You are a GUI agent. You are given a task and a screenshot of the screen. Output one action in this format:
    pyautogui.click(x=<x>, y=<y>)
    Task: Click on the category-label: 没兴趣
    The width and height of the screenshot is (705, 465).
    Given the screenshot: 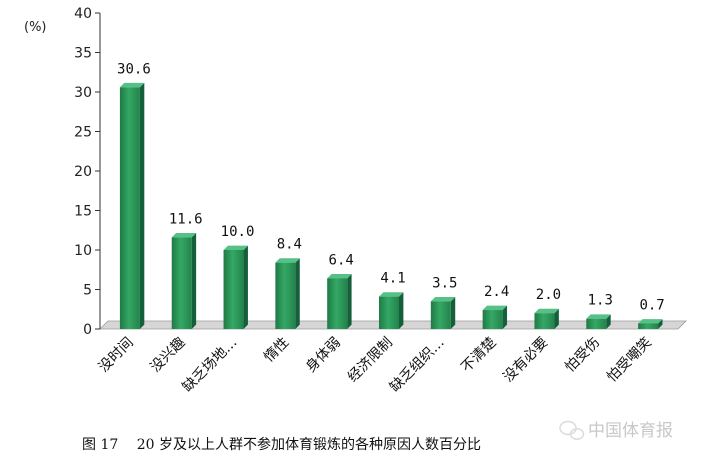 What is the action you would take?
    pyautogui.click(x=168, y=355)
    